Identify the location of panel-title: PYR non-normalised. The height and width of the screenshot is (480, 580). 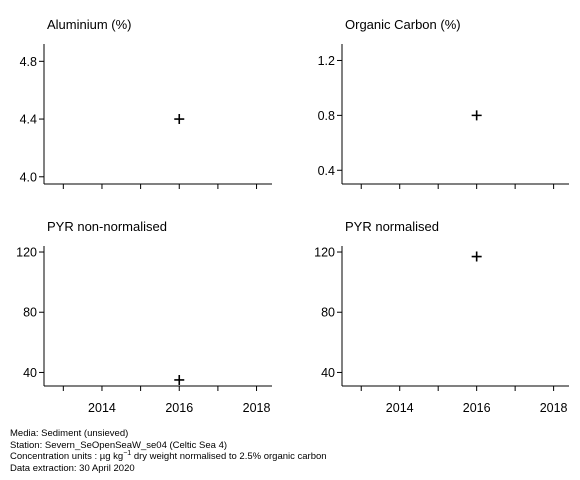
(107, 226).